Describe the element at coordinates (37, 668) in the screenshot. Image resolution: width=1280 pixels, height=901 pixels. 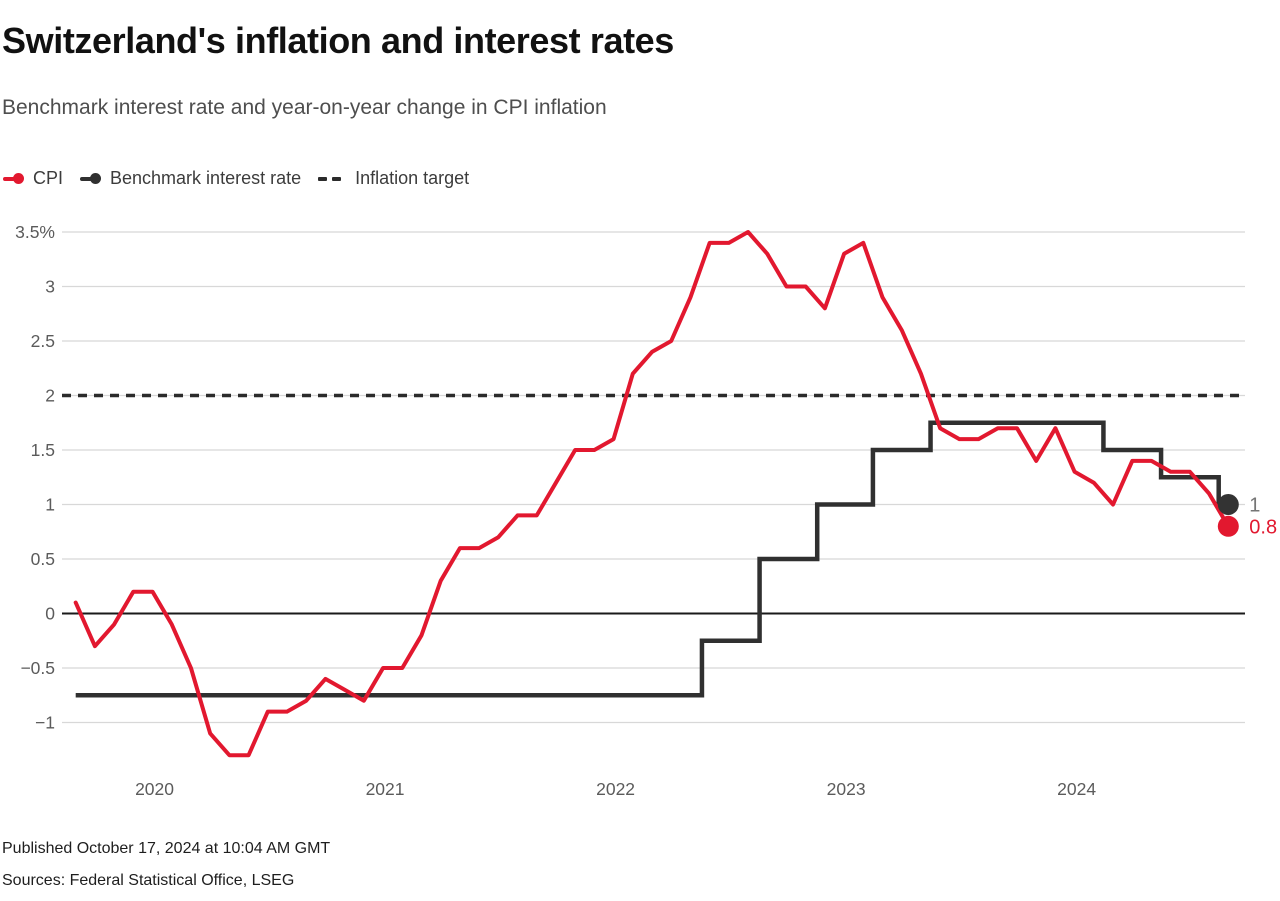
I see `y-tick-label: −0.5` at that location.